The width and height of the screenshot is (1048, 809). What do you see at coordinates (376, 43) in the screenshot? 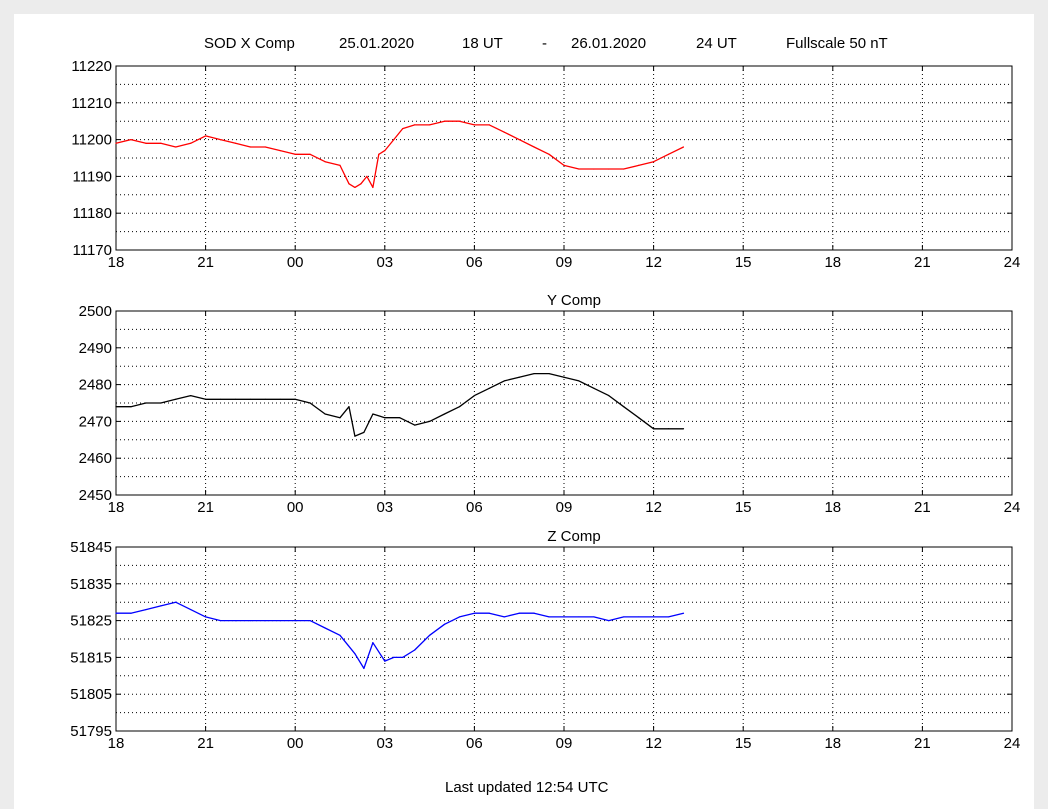
I see `header-start-date: 25.01.2020` at bounding box center [376, 43].